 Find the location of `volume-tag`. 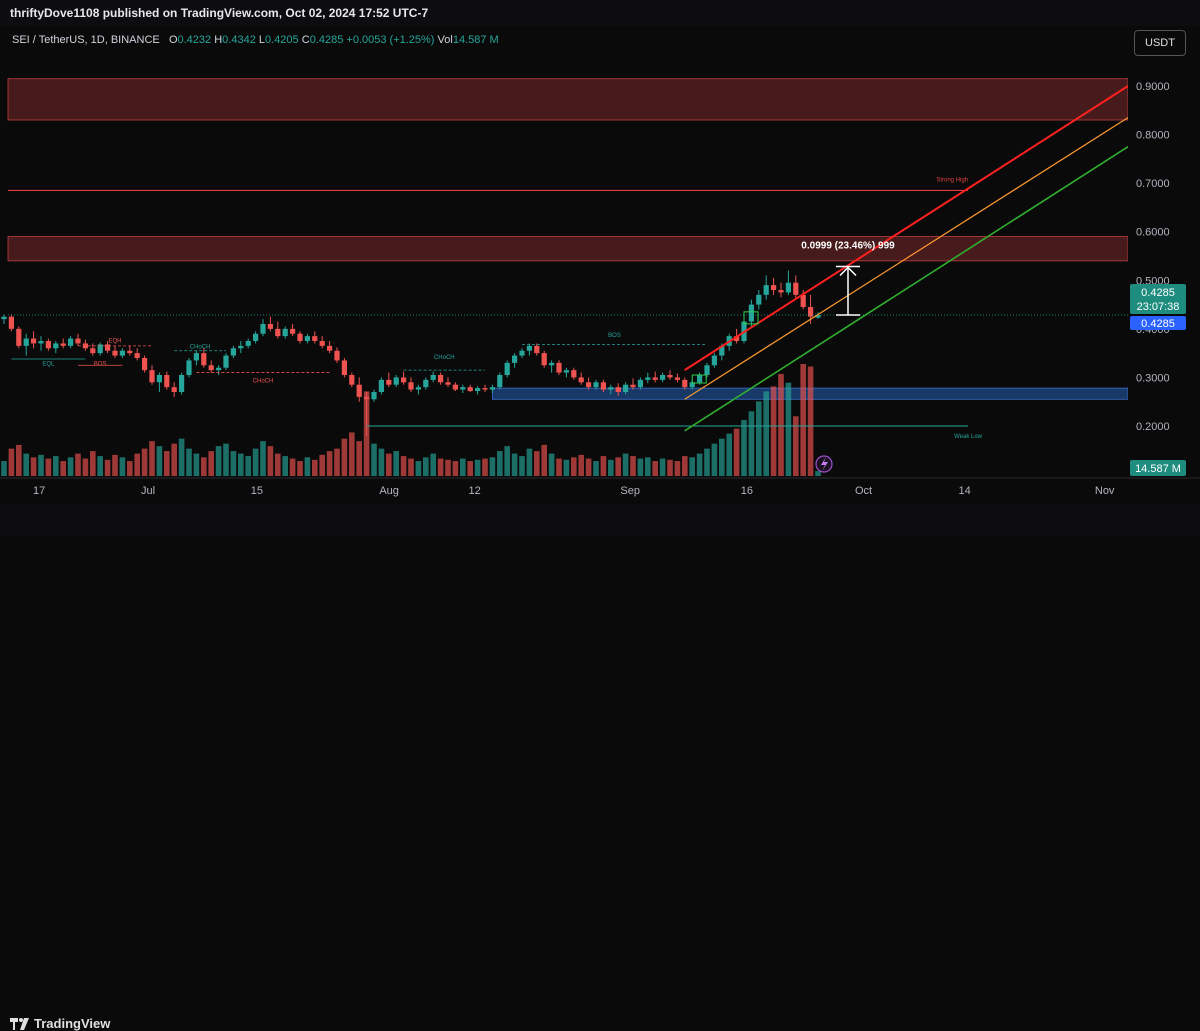

volume-tag is located at coordinates (1158, 468).